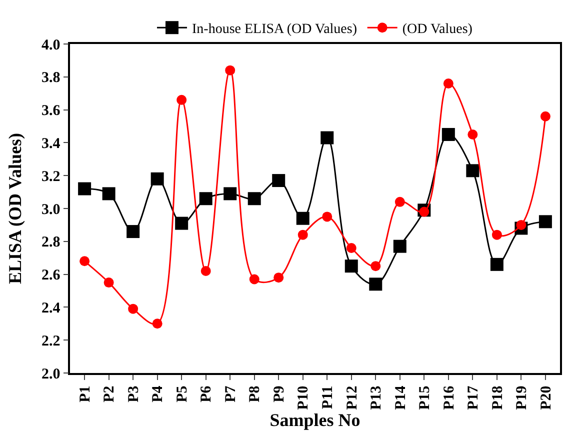 The width and height of the screenshot is (575, 437). What do you see at coordinates (134, 394) in the screenshot?
I see `x-tick-label: P3` at bounding box center [134, 394].